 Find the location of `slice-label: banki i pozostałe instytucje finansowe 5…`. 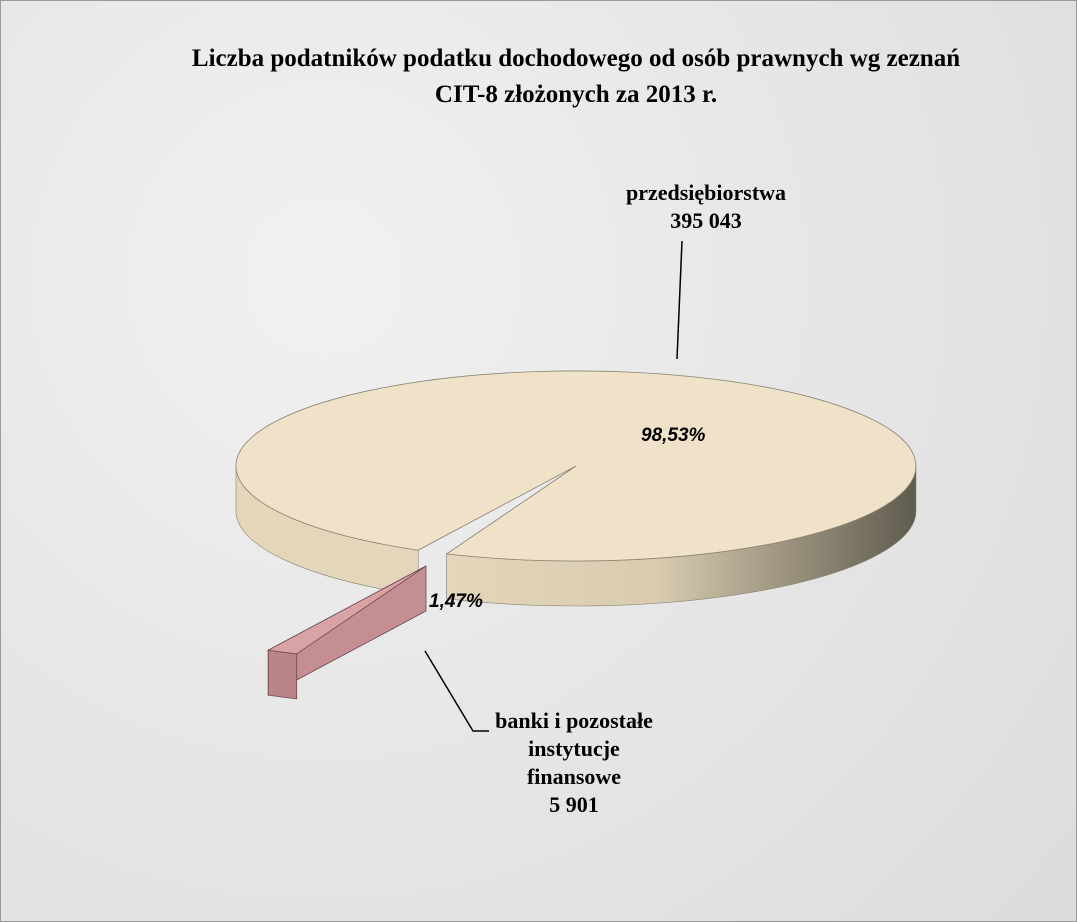

slice-label: banki i pozostałe instytucje finansowe 5… is located at coordinates (574, 763).